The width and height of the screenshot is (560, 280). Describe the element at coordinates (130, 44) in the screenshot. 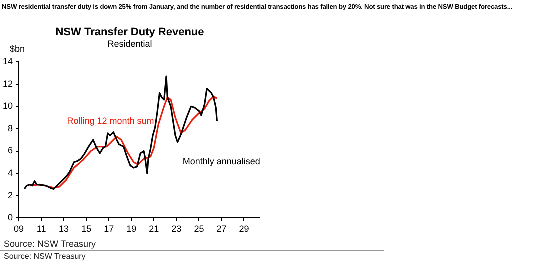

I see `chart-subtitle: Residential` at that location.